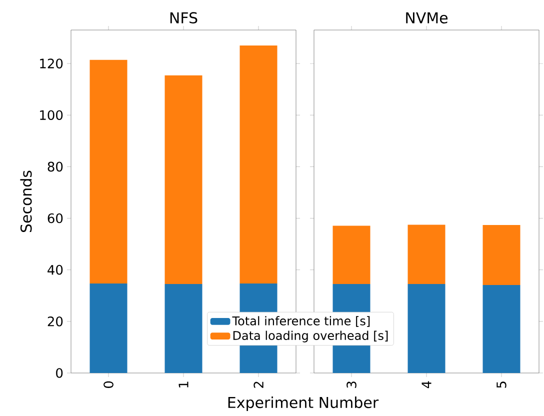 The image size is (544, 416). I want to click on y-tick-label: 40, so click(55, 269).